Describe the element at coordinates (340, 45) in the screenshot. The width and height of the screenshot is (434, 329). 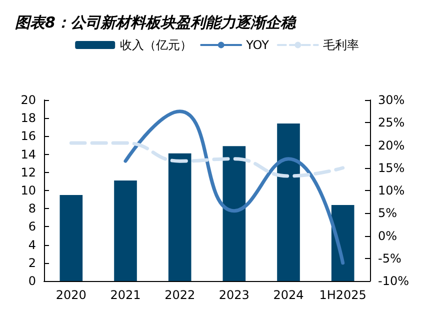
I see `legend-label: 毛利率` at that location.